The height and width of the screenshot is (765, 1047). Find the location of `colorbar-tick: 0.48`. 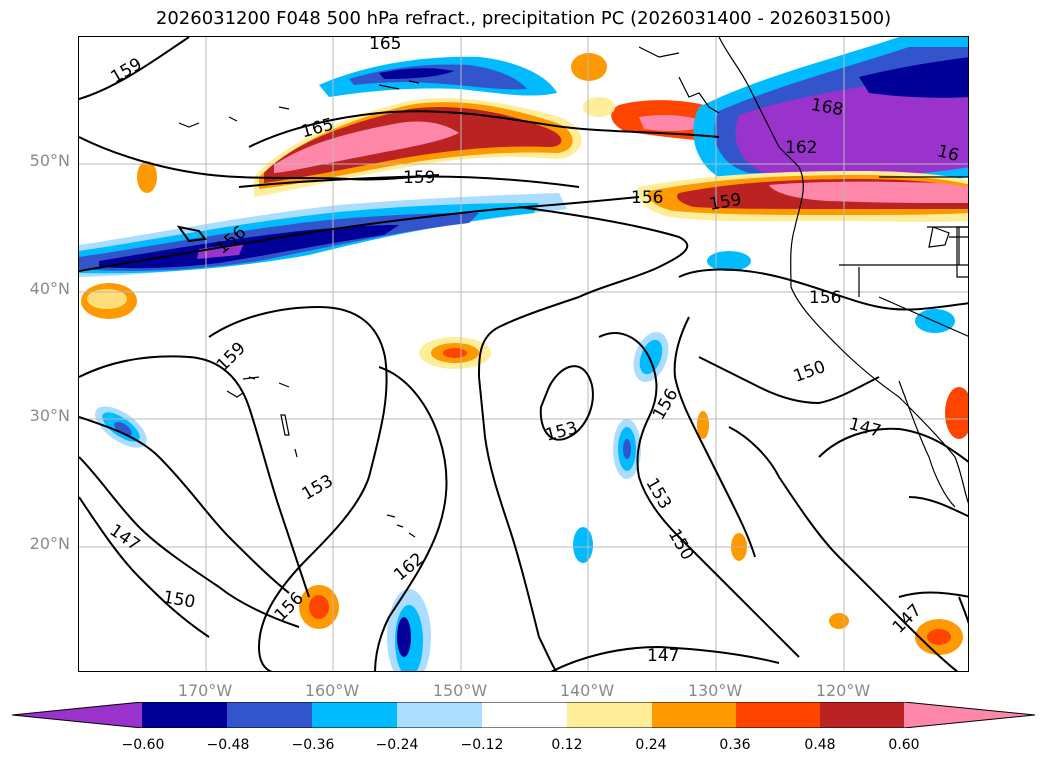

colorbar-tick: 0.48 is located at coordinates (820, 745).